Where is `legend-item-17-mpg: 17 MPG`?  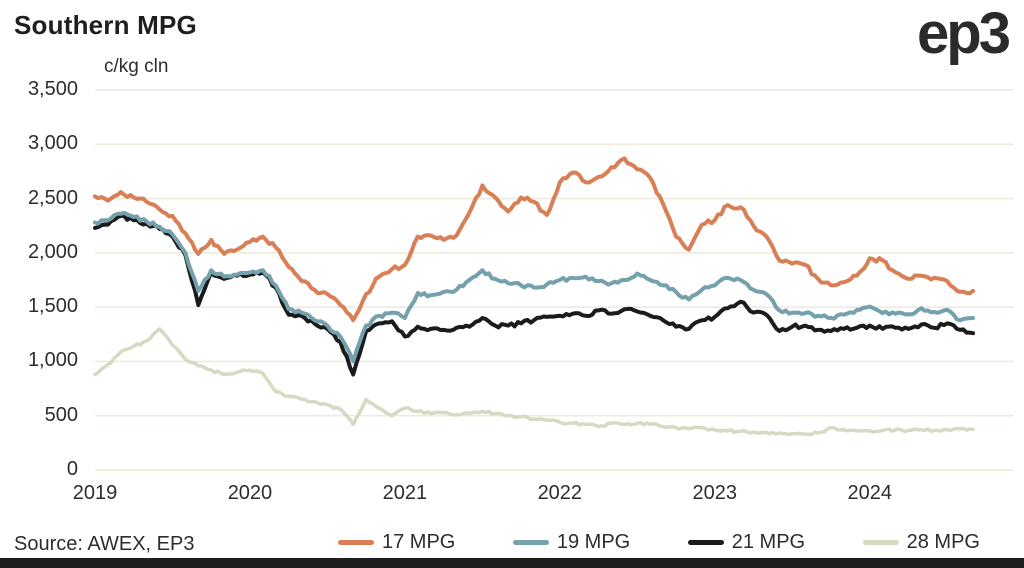 legend-item-17-mpg: 17 MPG is located at coordinates (396, 542).